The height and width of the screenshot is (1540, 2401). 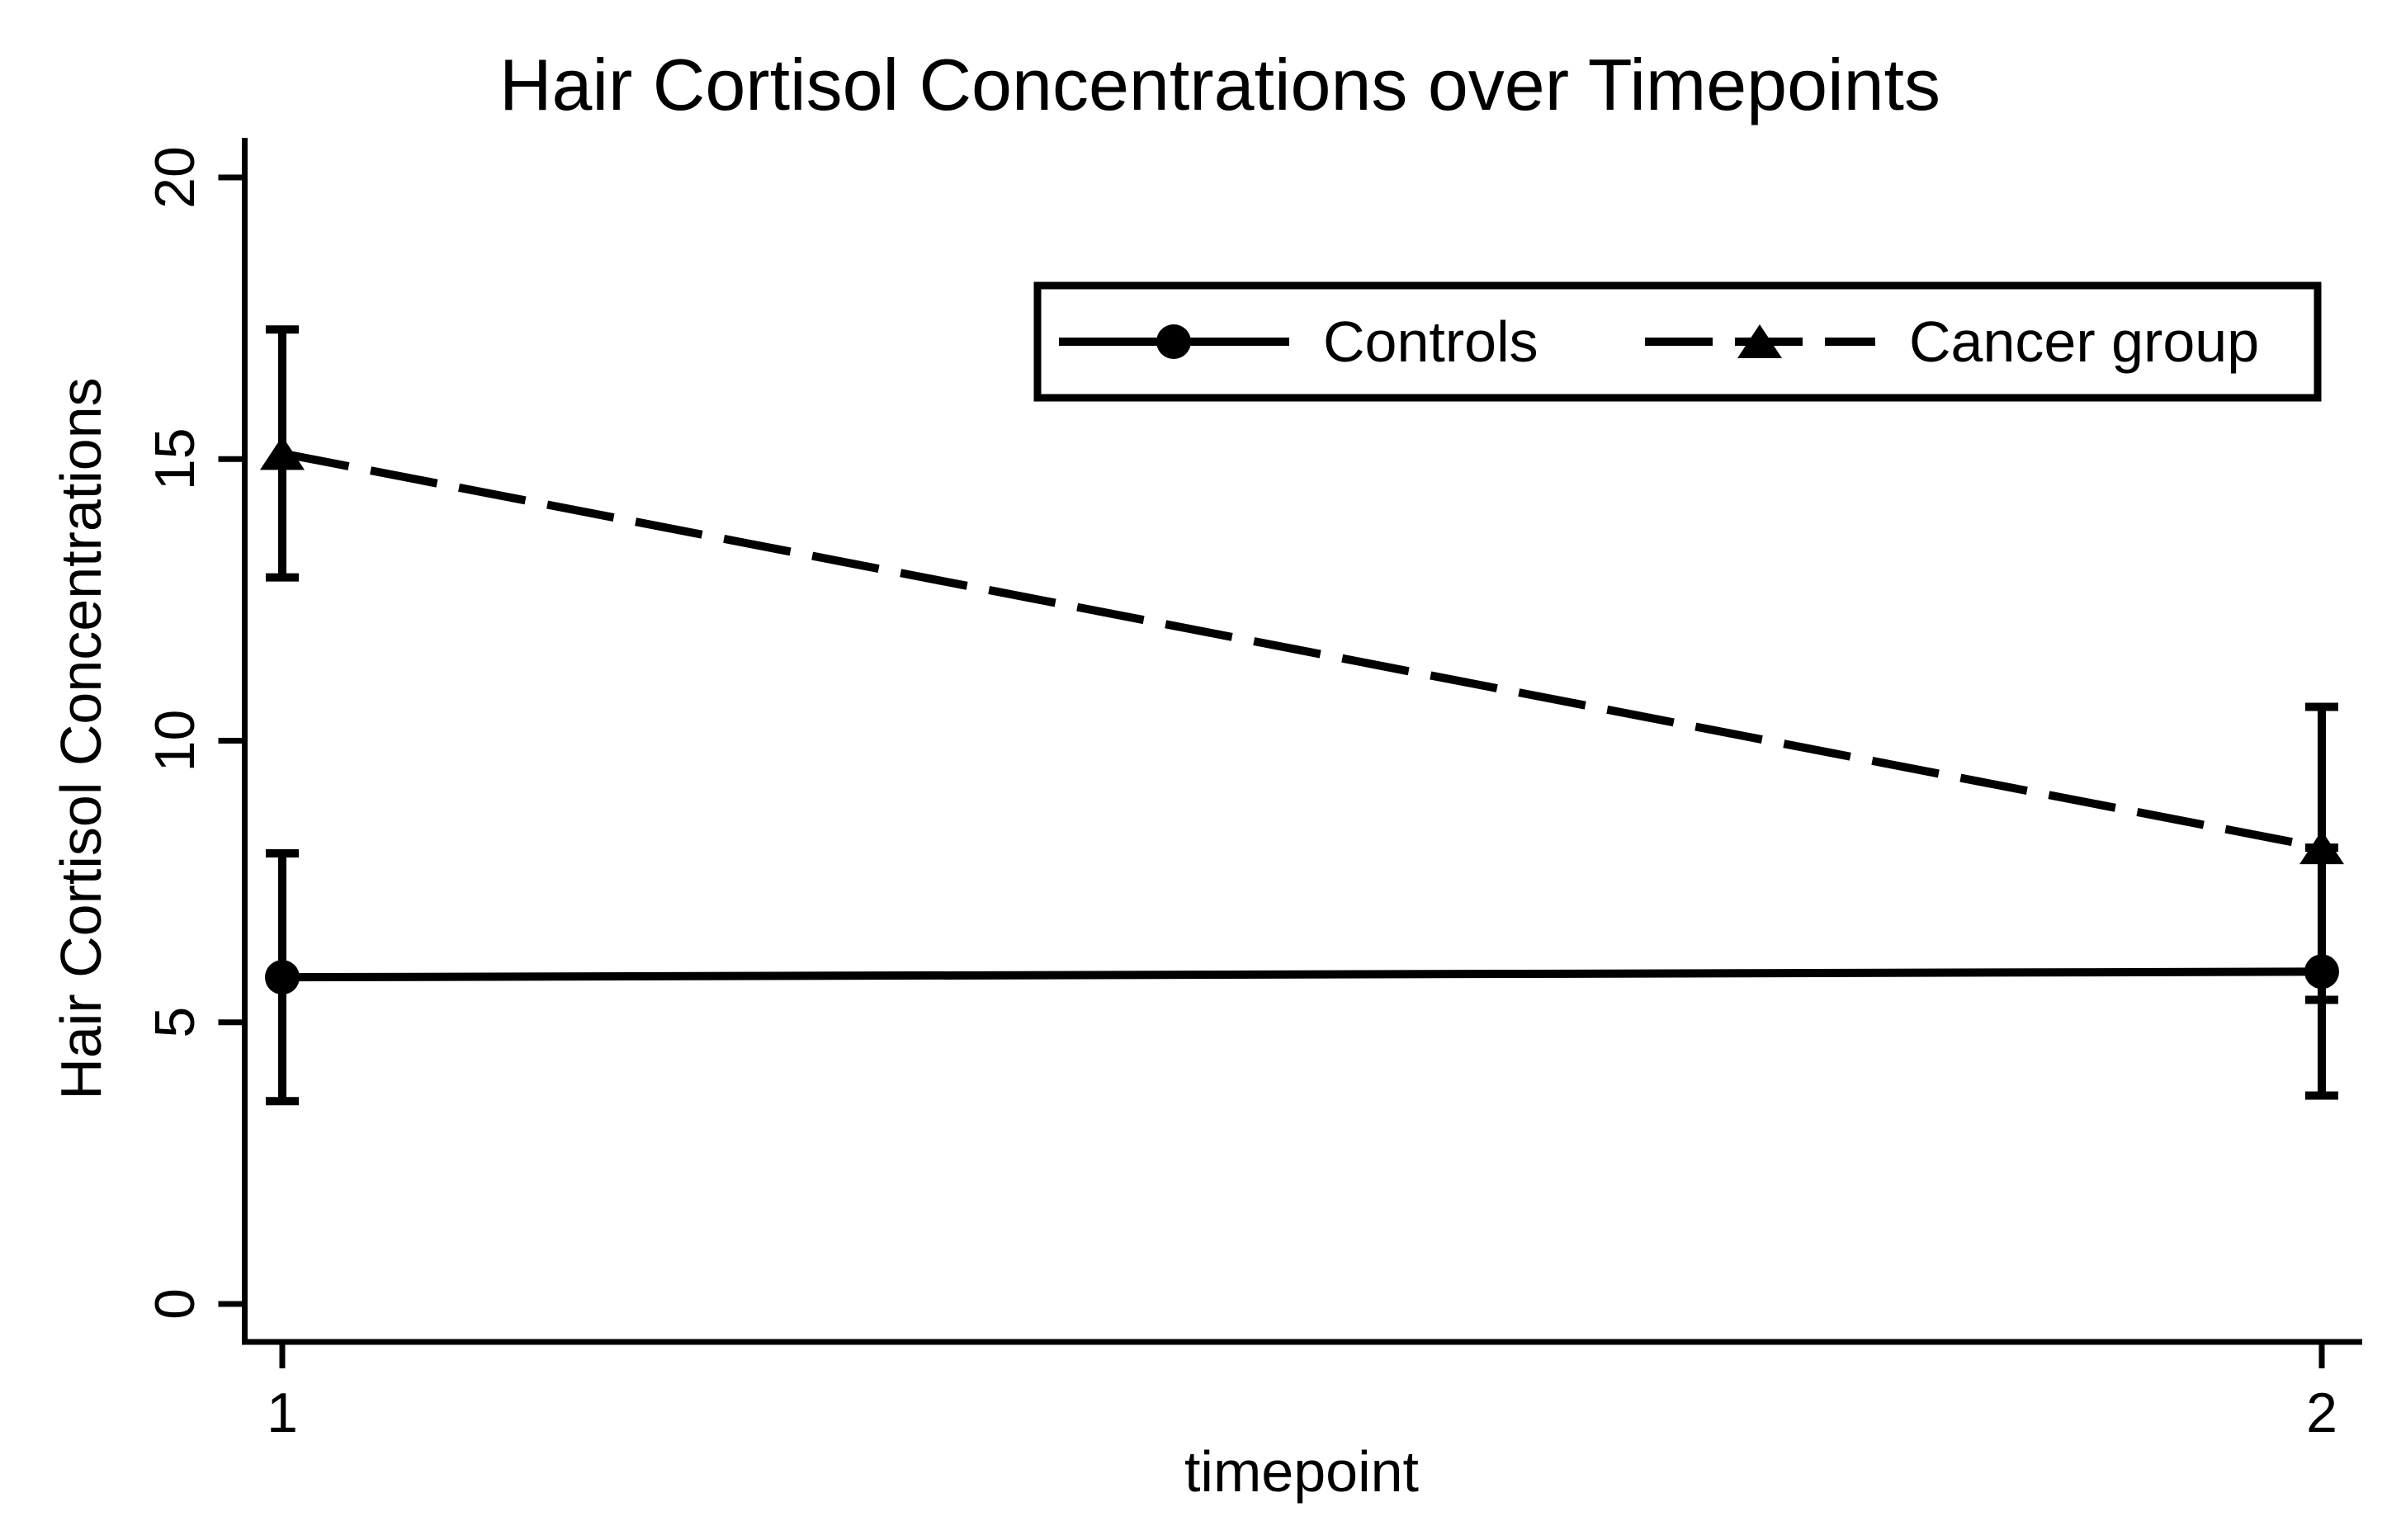 What do you see at coordinates (2084, 341) in the screenshot?
I see `legend-label-cancer-group: Cancer group` at bounding box center [2084, 341].